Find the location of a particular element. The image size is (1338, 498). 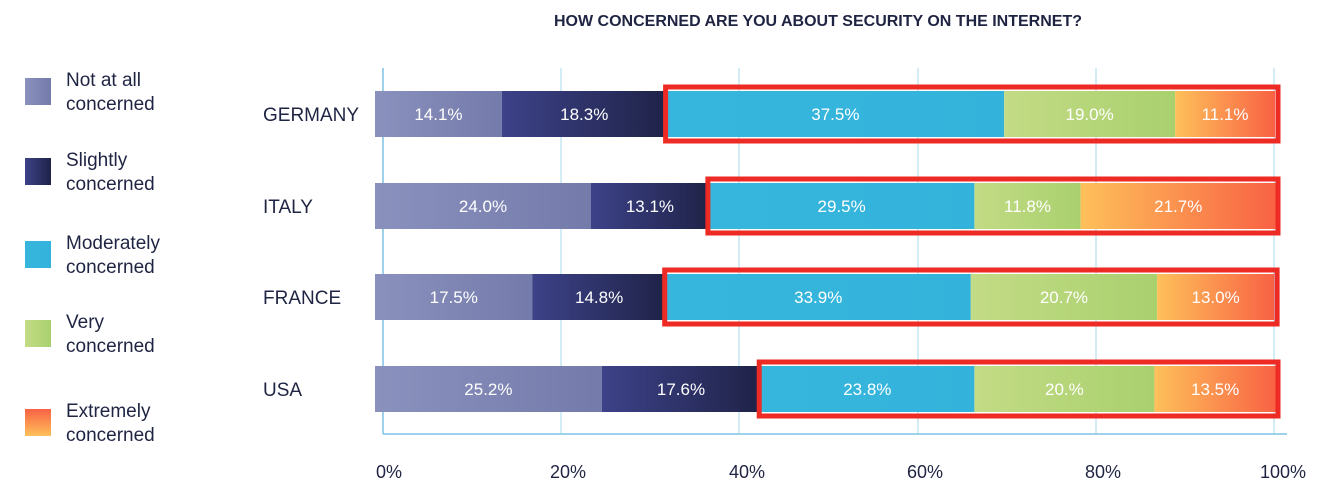

bar-value-label: 14.1% is located at coordinates (438, 114).